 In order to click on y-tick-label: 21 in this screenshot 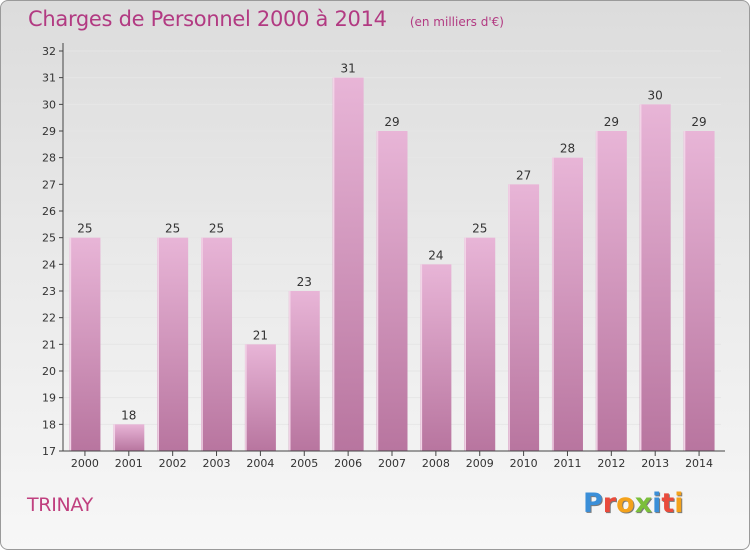, I will do `click(49, 344)`.